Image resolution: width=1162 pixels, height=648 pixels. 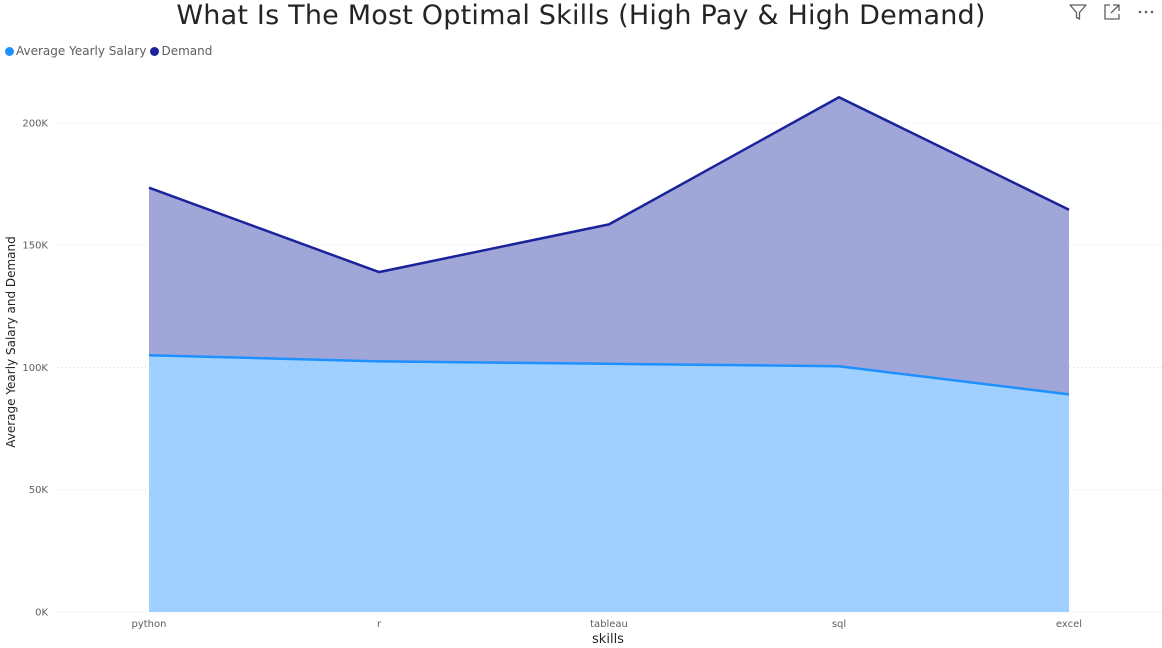 What do you see at coordinates (81, 51) in the screenshot?
I see `legend-label-salary: Average Yearly Salary` at bounding box center [81, 51].